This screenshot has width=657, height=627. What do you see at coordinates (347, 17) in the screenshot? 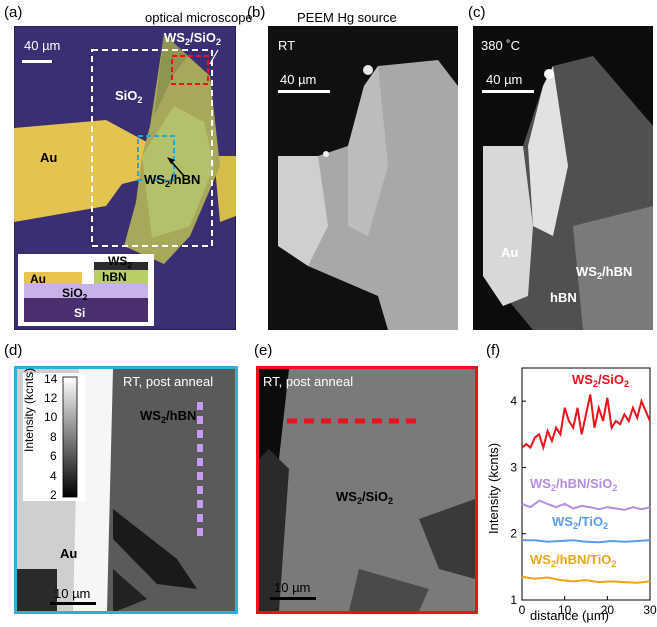
I see `panel-b-caption: PEEM Hg source` at bounding box center [347, 17].